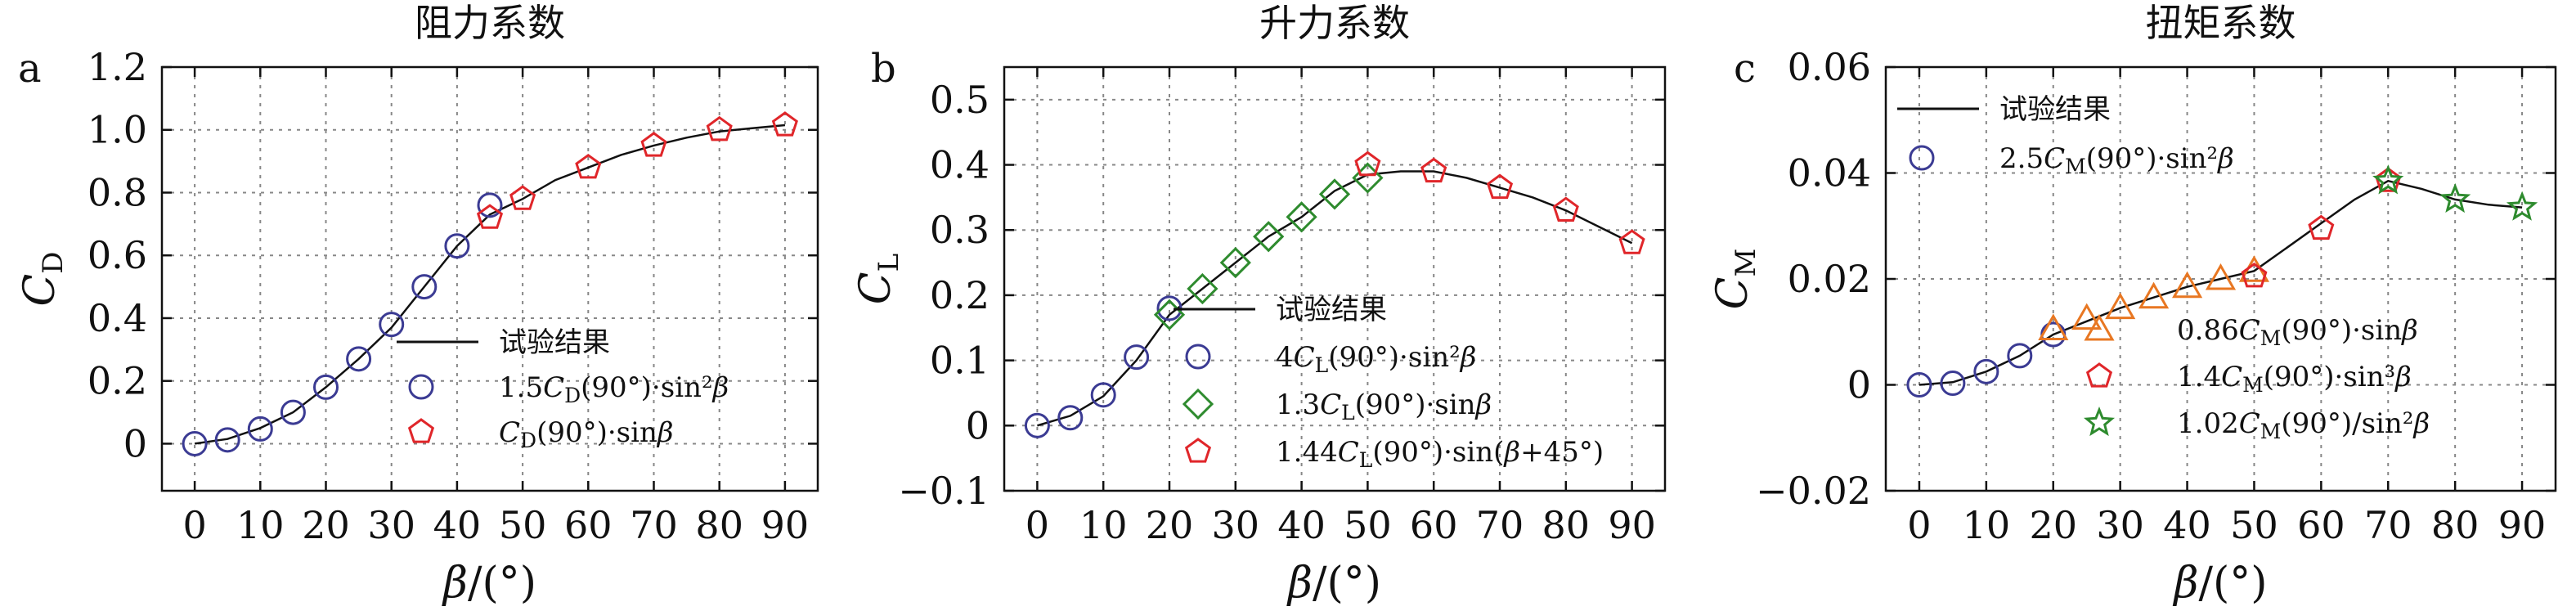 The width and height of the screenshot is (2576, 611). What do you see at coordinates (1919, 525) in the screenshot?
I see `panel-c-xtick-label: 0` at bounding box center [1919, 525].